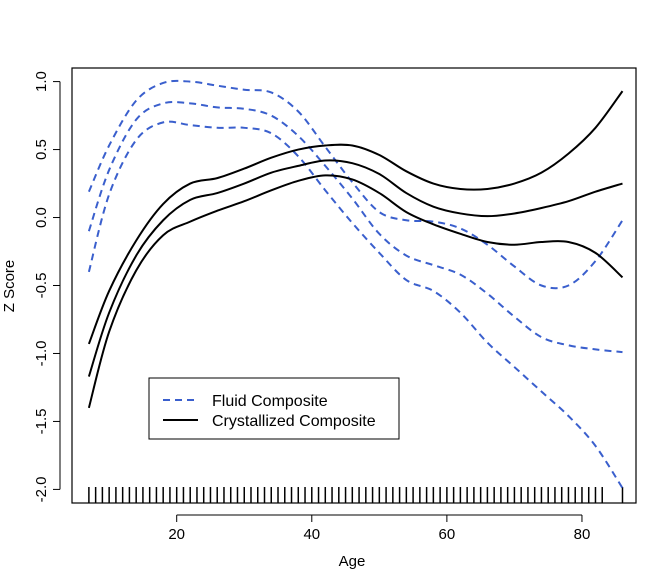 Image resolution: width=671 pixels, height=586 pixels. What do you see at coordinates (270, 401) in the screenshot?
I see `legend-label-fluid: Fluid Composite` at bounding box center [270, 401].